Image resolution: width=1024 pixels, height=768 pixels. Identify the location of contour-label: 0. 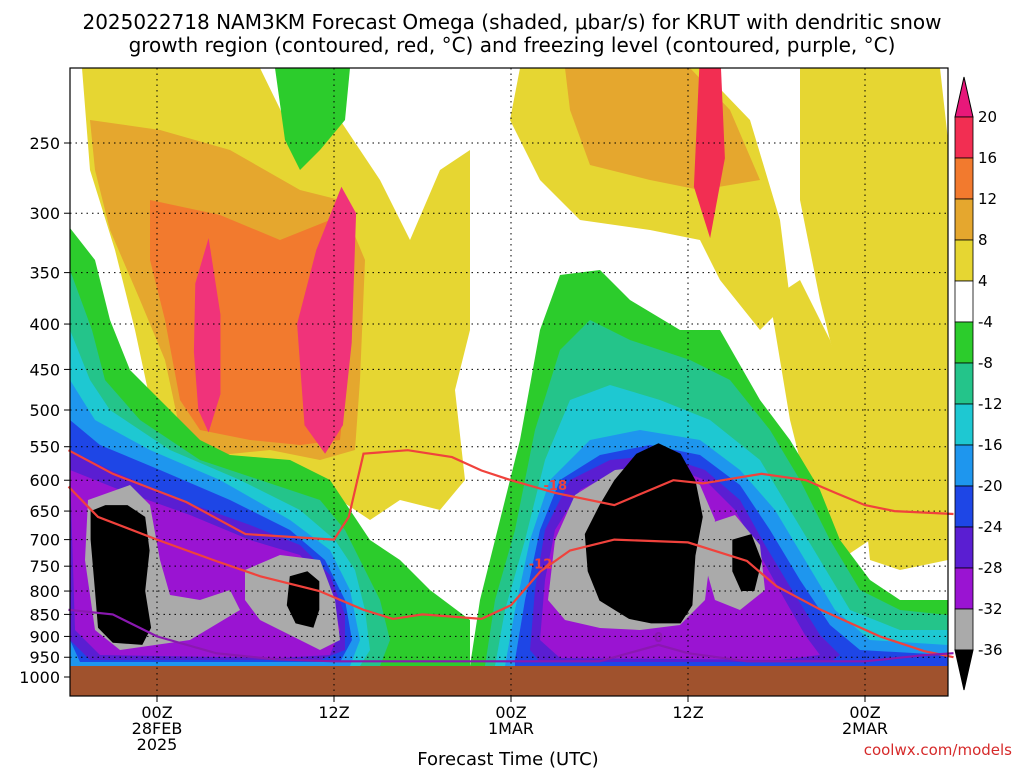
(658, 638).